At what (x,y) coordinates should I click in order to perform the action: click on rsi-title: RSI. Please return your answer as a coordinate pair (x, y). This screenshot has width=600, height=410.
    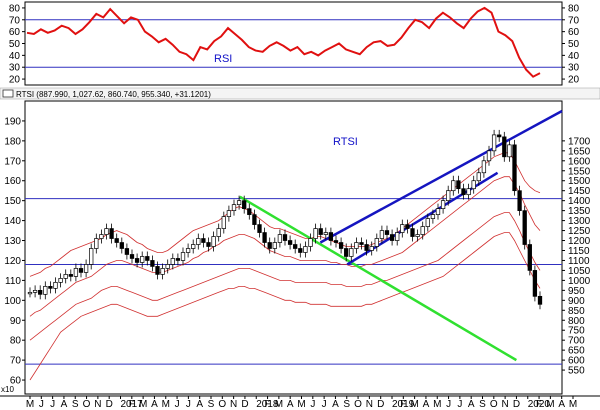
    Looking at the image, I should click on (223, 59).